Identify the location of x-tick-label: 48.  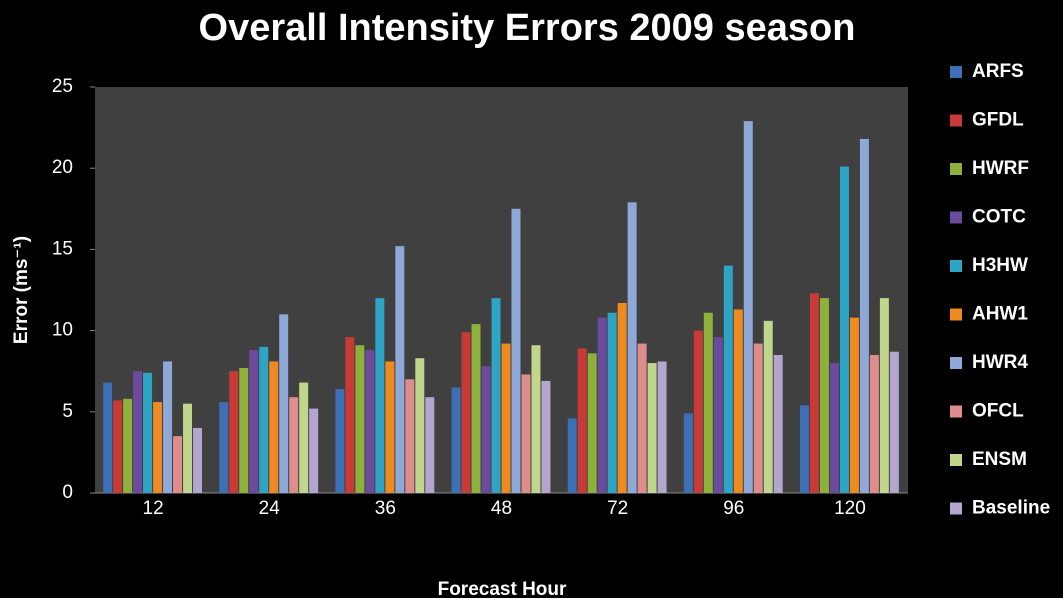
(501, 508).